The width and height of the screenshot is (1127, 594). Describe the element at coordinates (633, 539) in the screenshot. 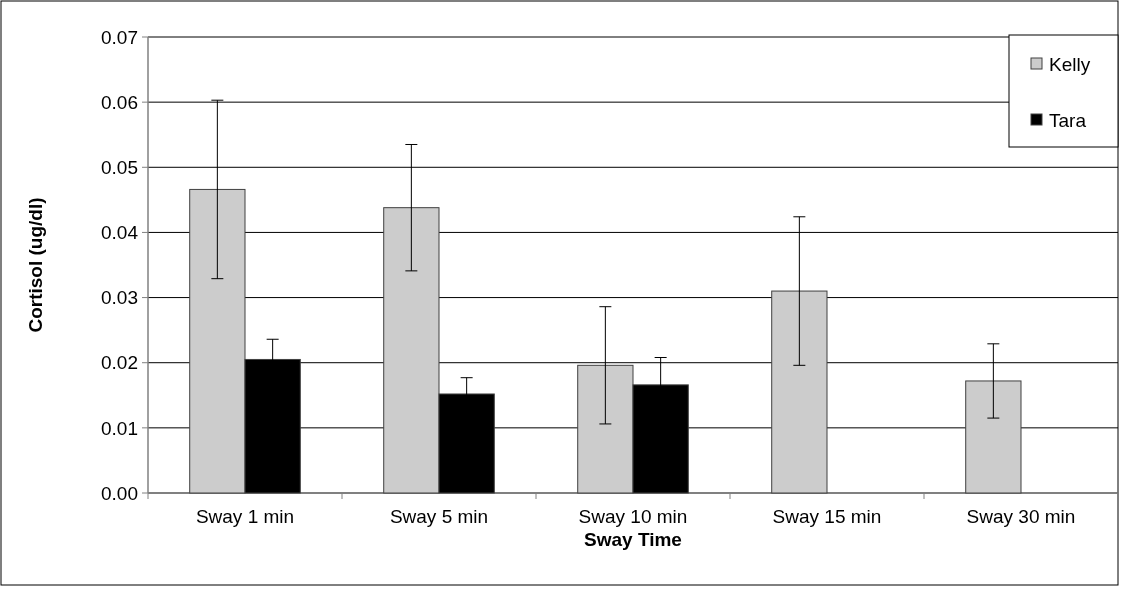

I see `x-axis-title: Sway Time` at that location.